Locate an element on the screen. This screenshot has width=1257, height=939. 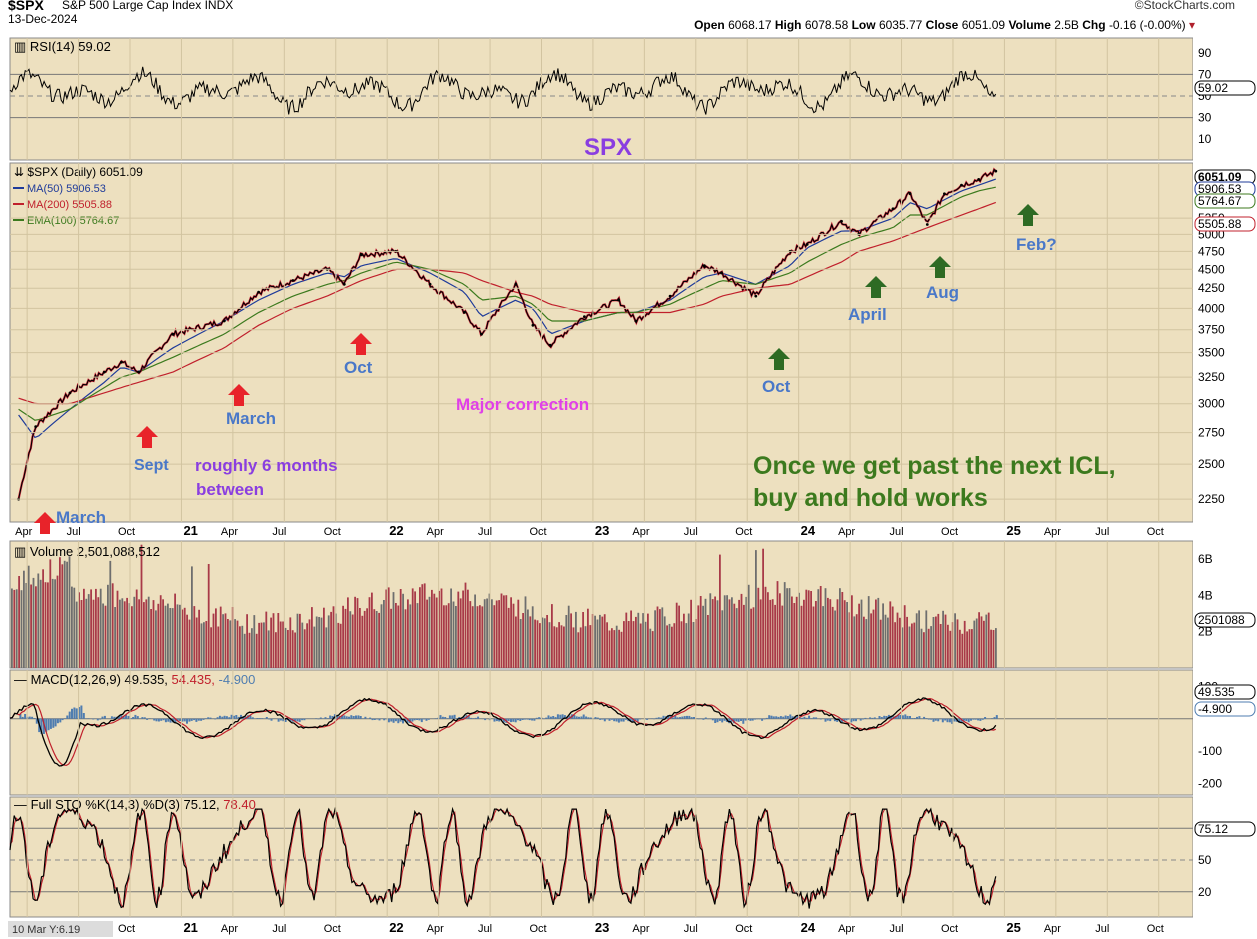
bottom-time-axis-tick: Apr is located at coordinates (640, 929).